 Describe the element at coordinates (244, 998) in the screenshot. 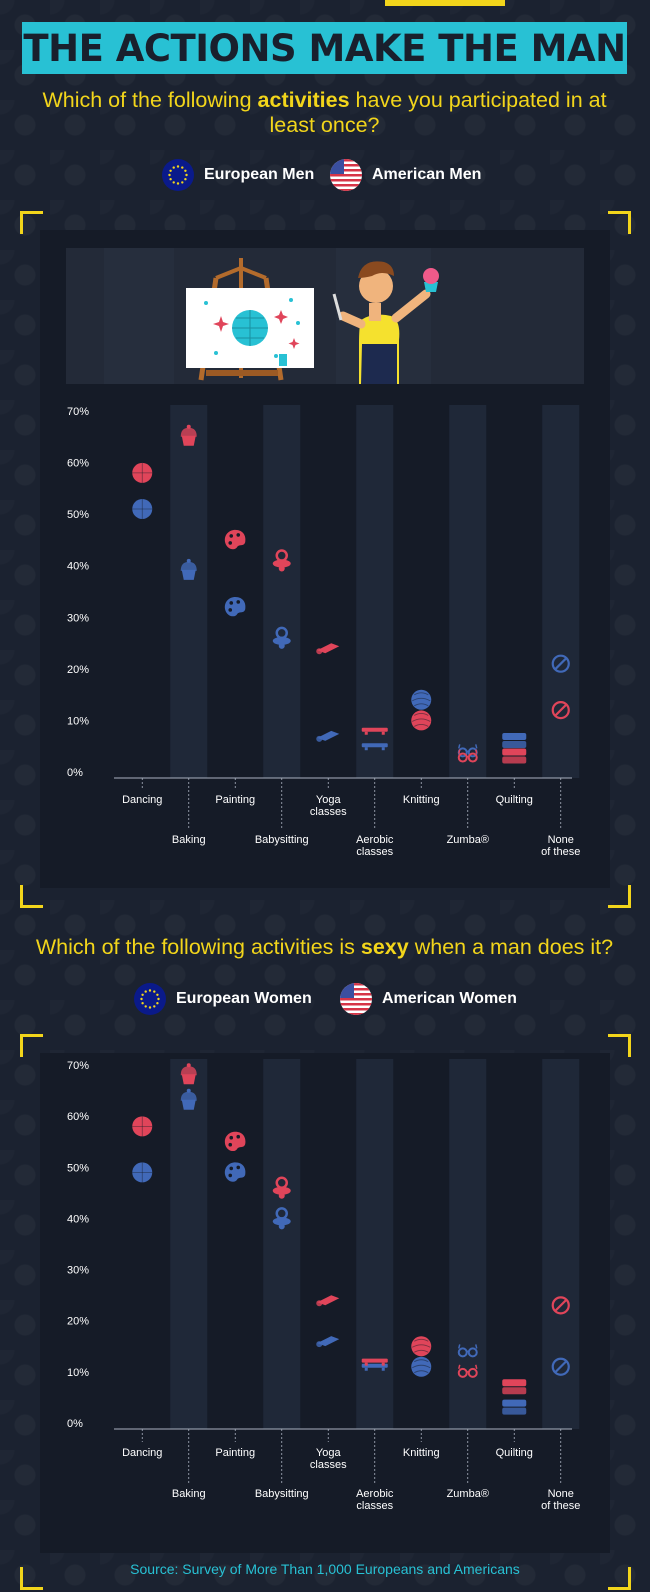

I see `legend-label-european-women: European Women` at that location.